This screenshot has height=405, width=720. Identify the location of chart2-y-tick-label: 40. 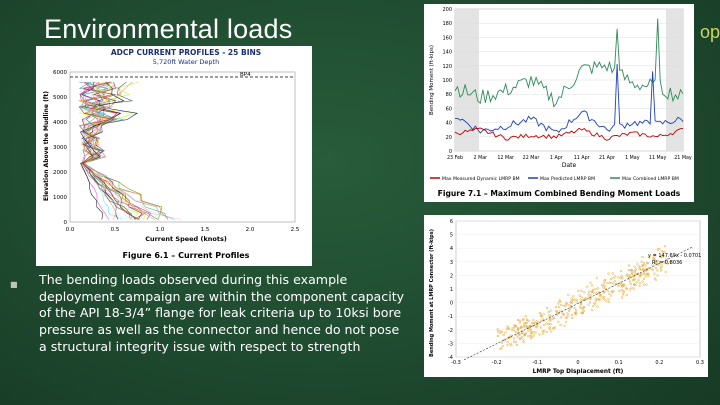
(449, 124).